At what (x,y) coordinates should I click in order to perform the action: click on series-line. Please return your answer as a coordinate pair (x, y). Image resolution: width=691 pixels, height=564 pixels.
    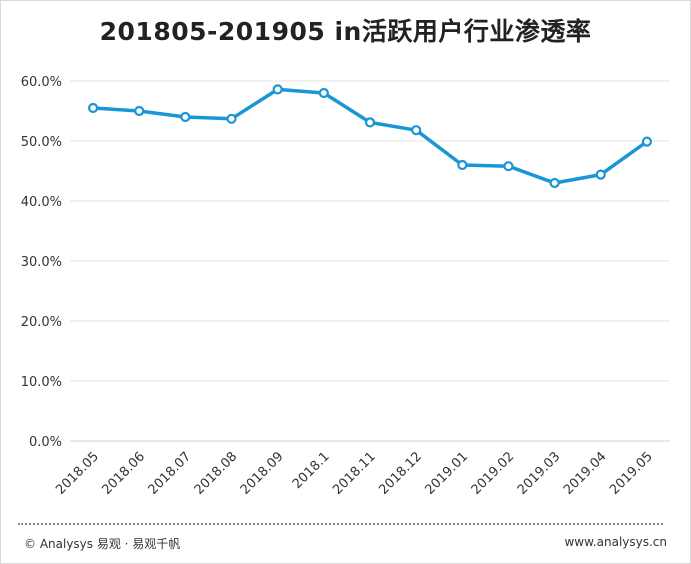
    Looking at the image, I should click on (370, 136).